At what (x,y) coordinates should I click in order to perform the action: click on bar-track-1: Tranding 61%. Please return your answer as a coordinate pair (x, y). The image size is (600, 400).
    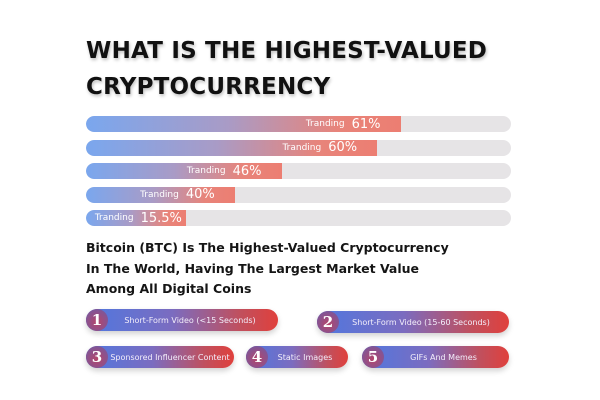
    Looking at the image, I should click on (298, 124).